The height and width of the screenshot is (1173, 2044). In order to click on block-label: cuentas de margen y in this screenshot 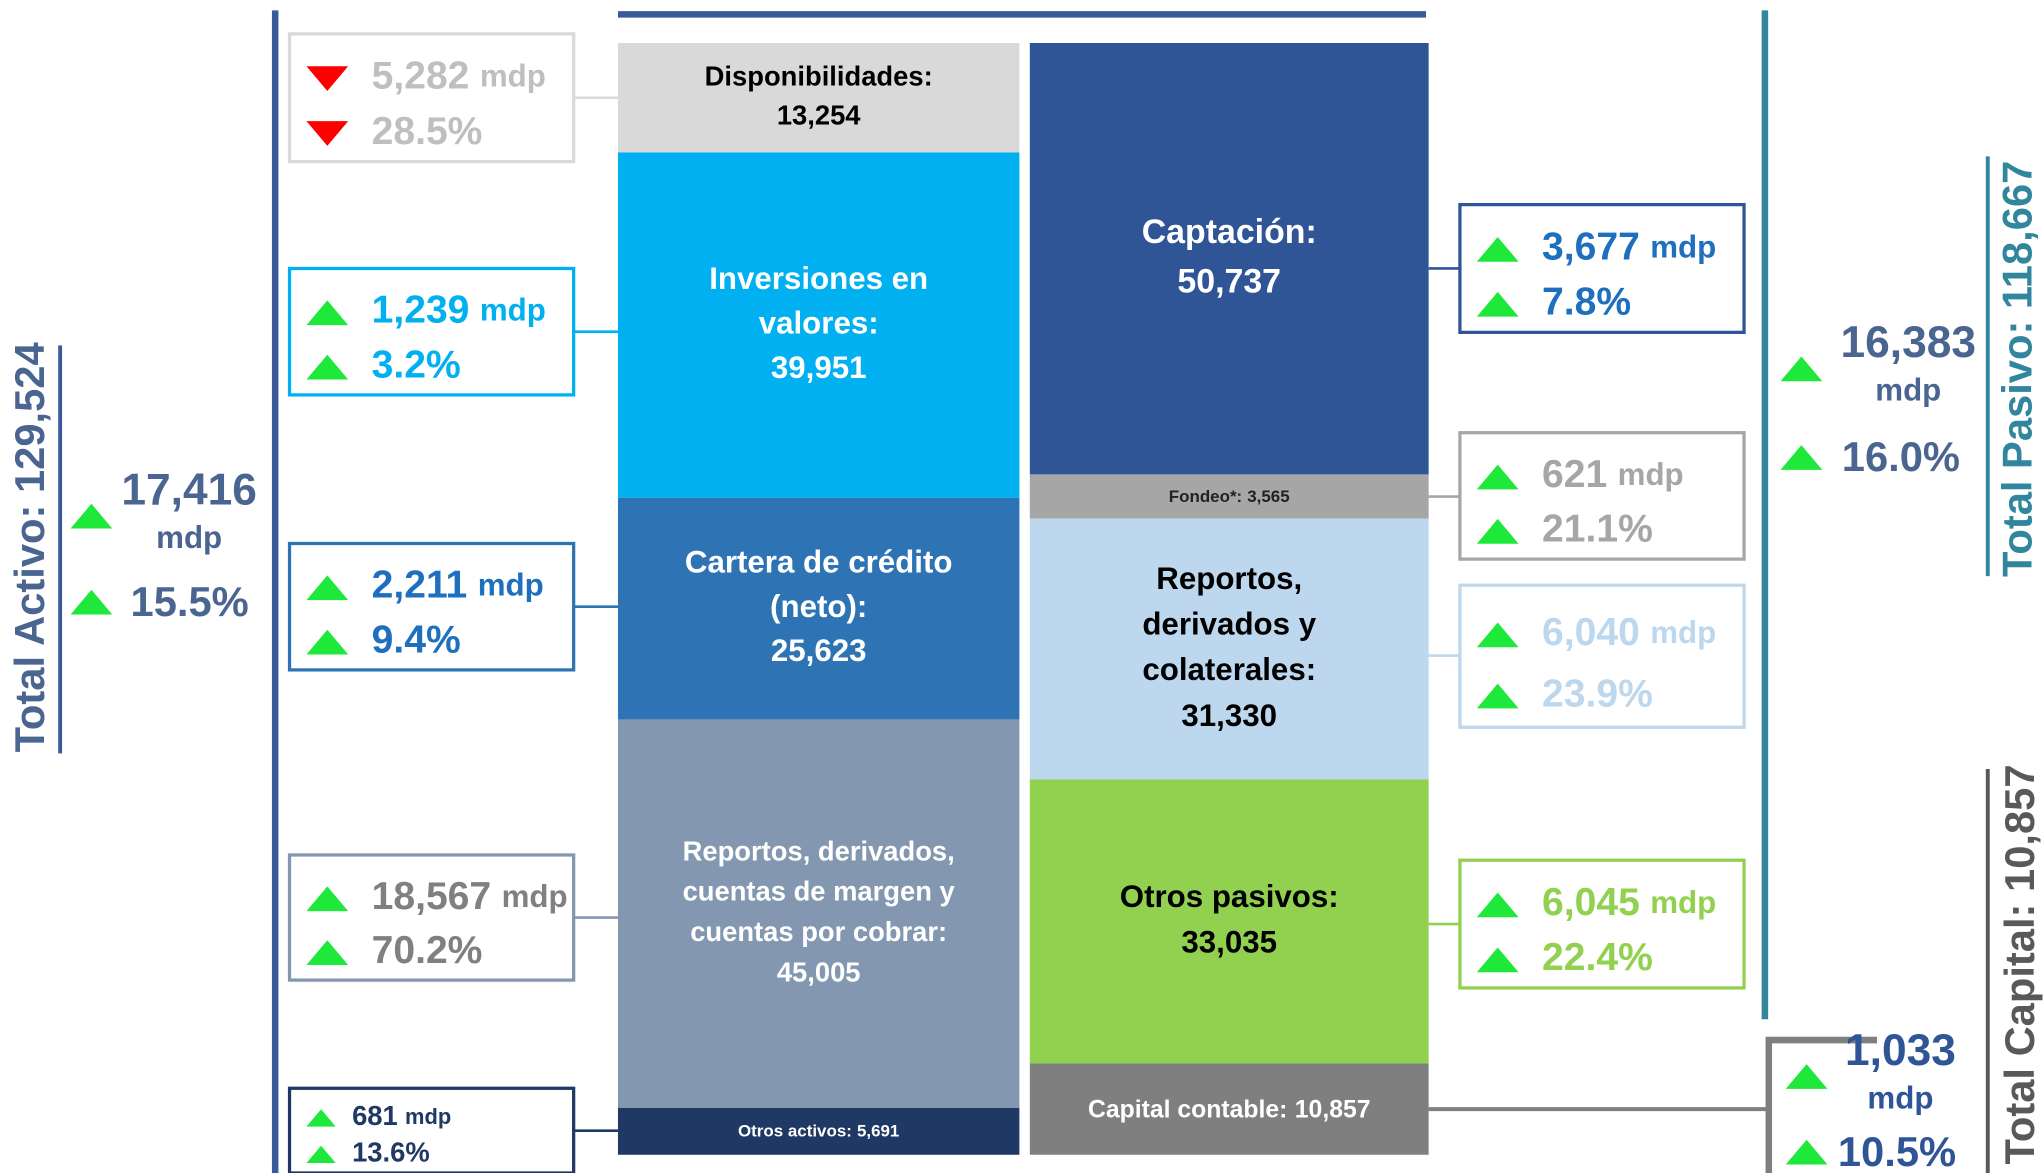, I will do `click(819, 891)`.